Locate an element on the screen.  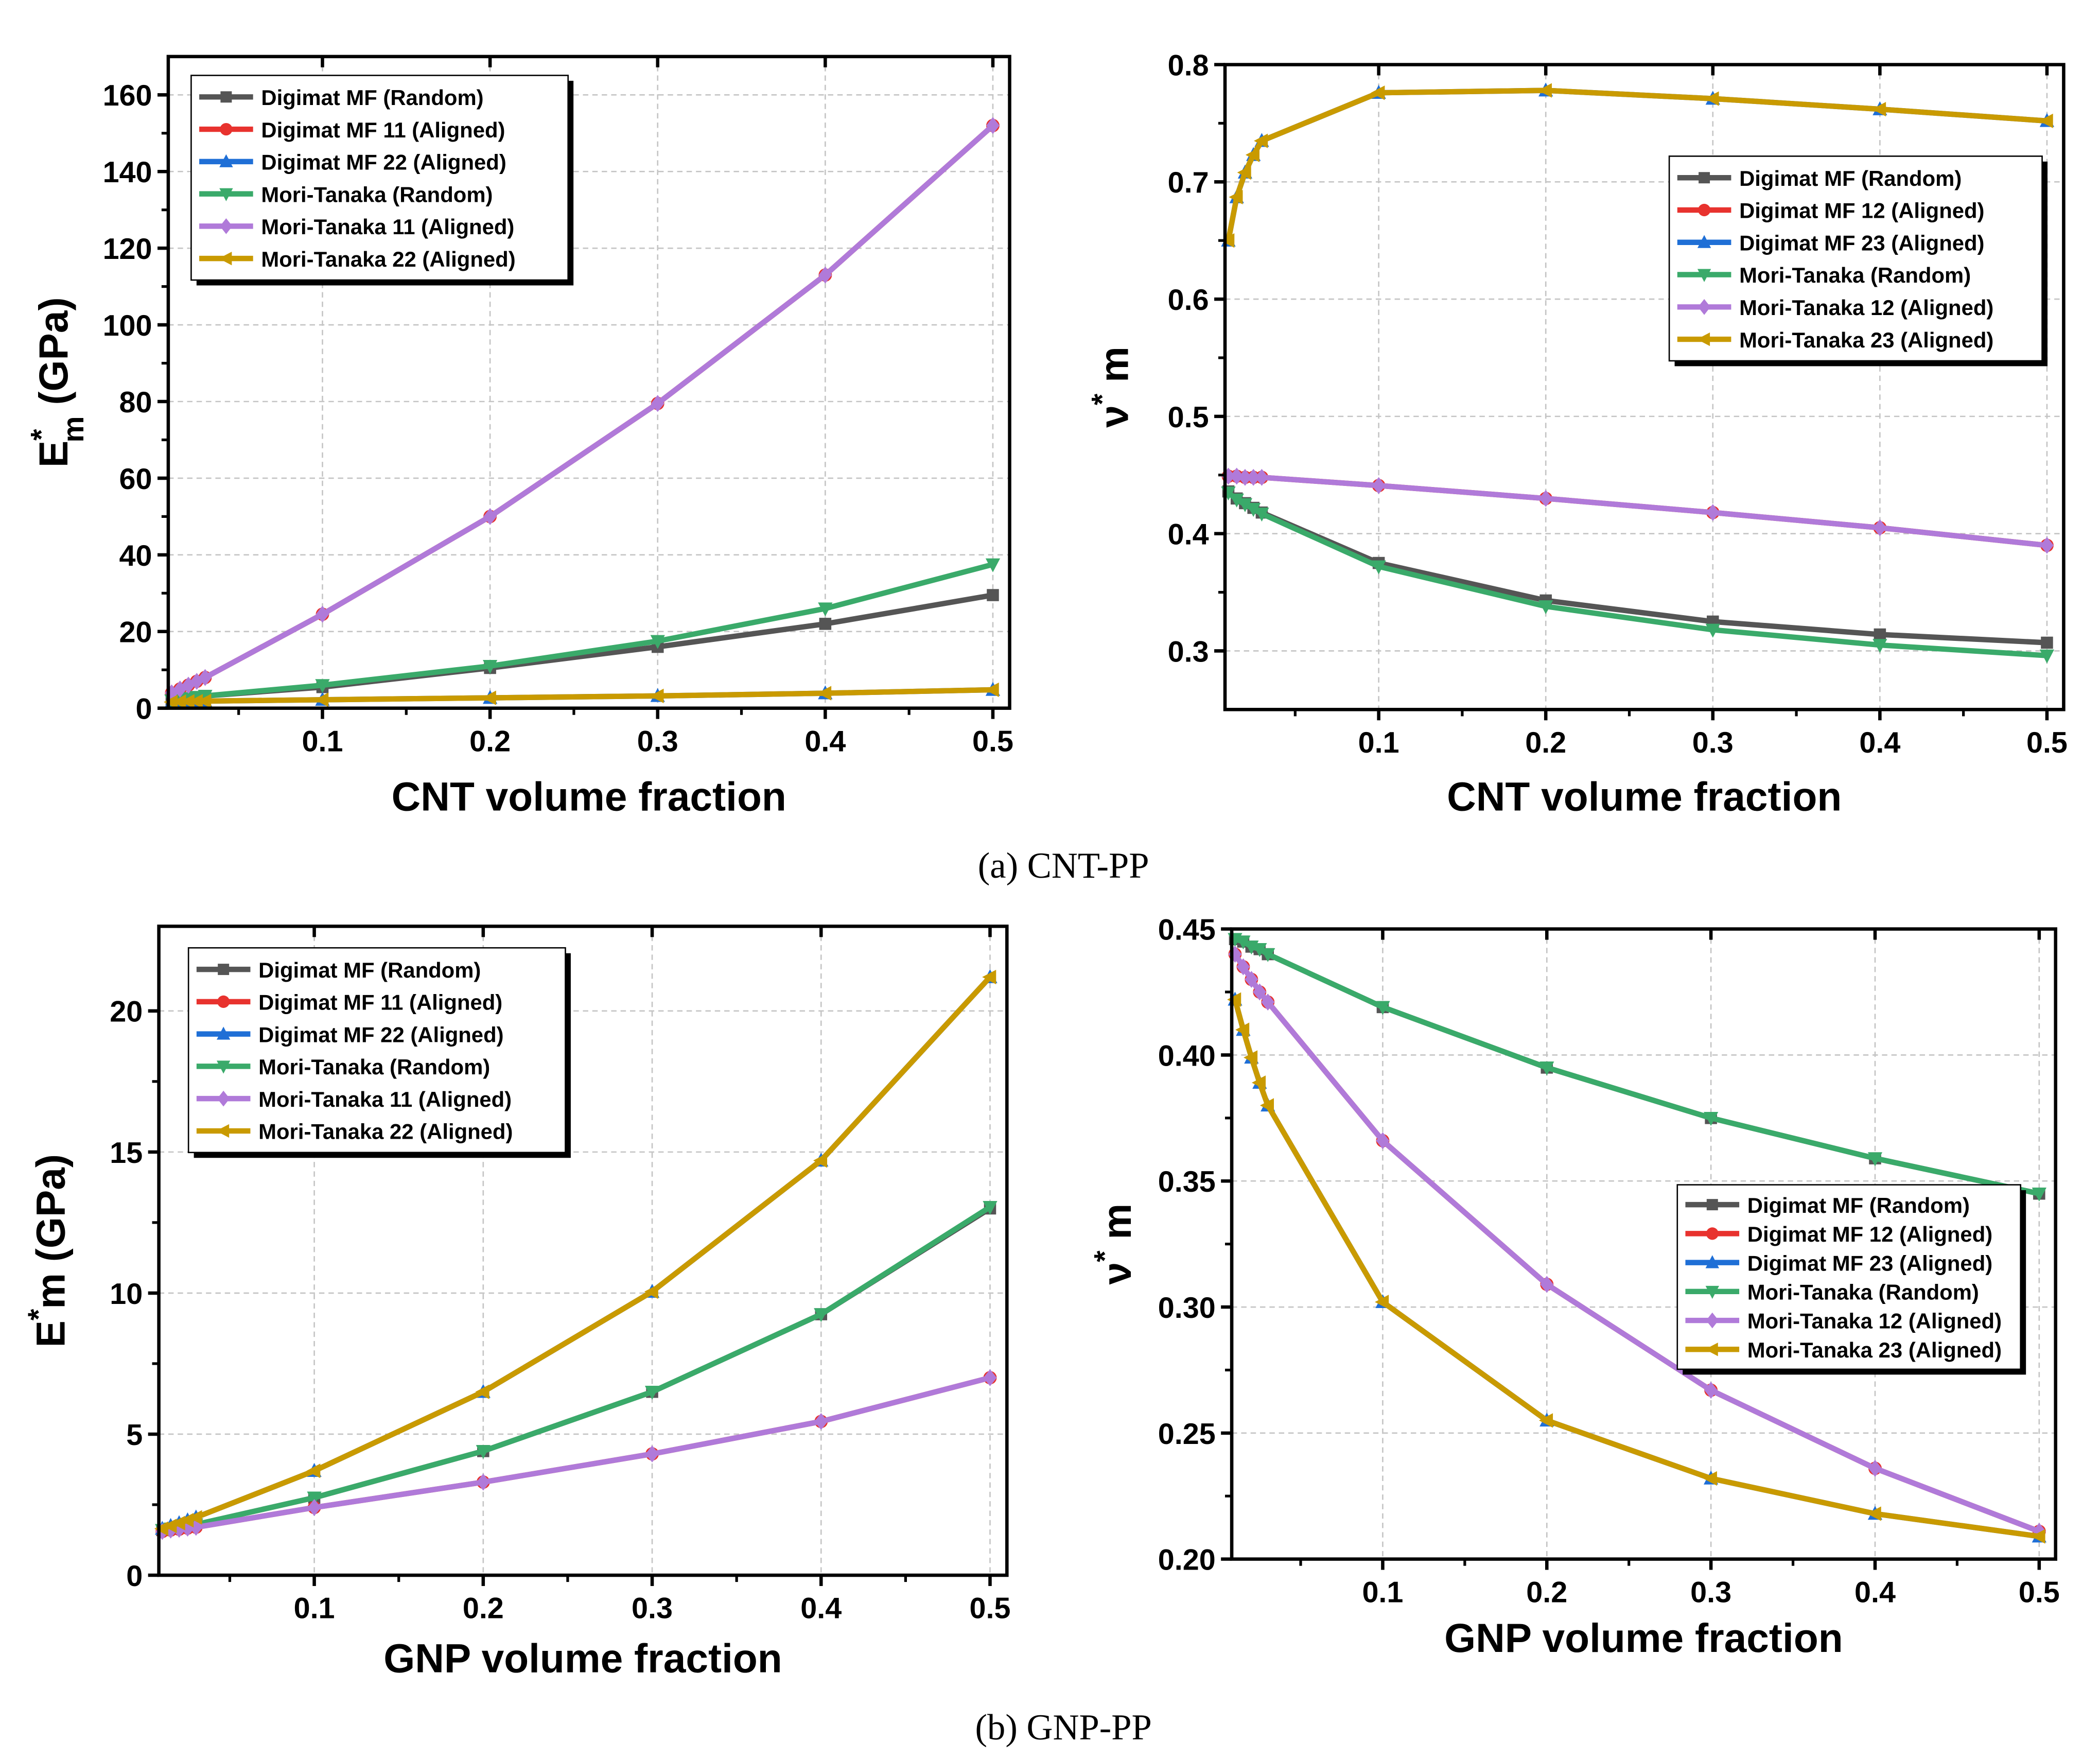
x-axis-label: GNP volume fraction is located at coordinates (582, 1658).